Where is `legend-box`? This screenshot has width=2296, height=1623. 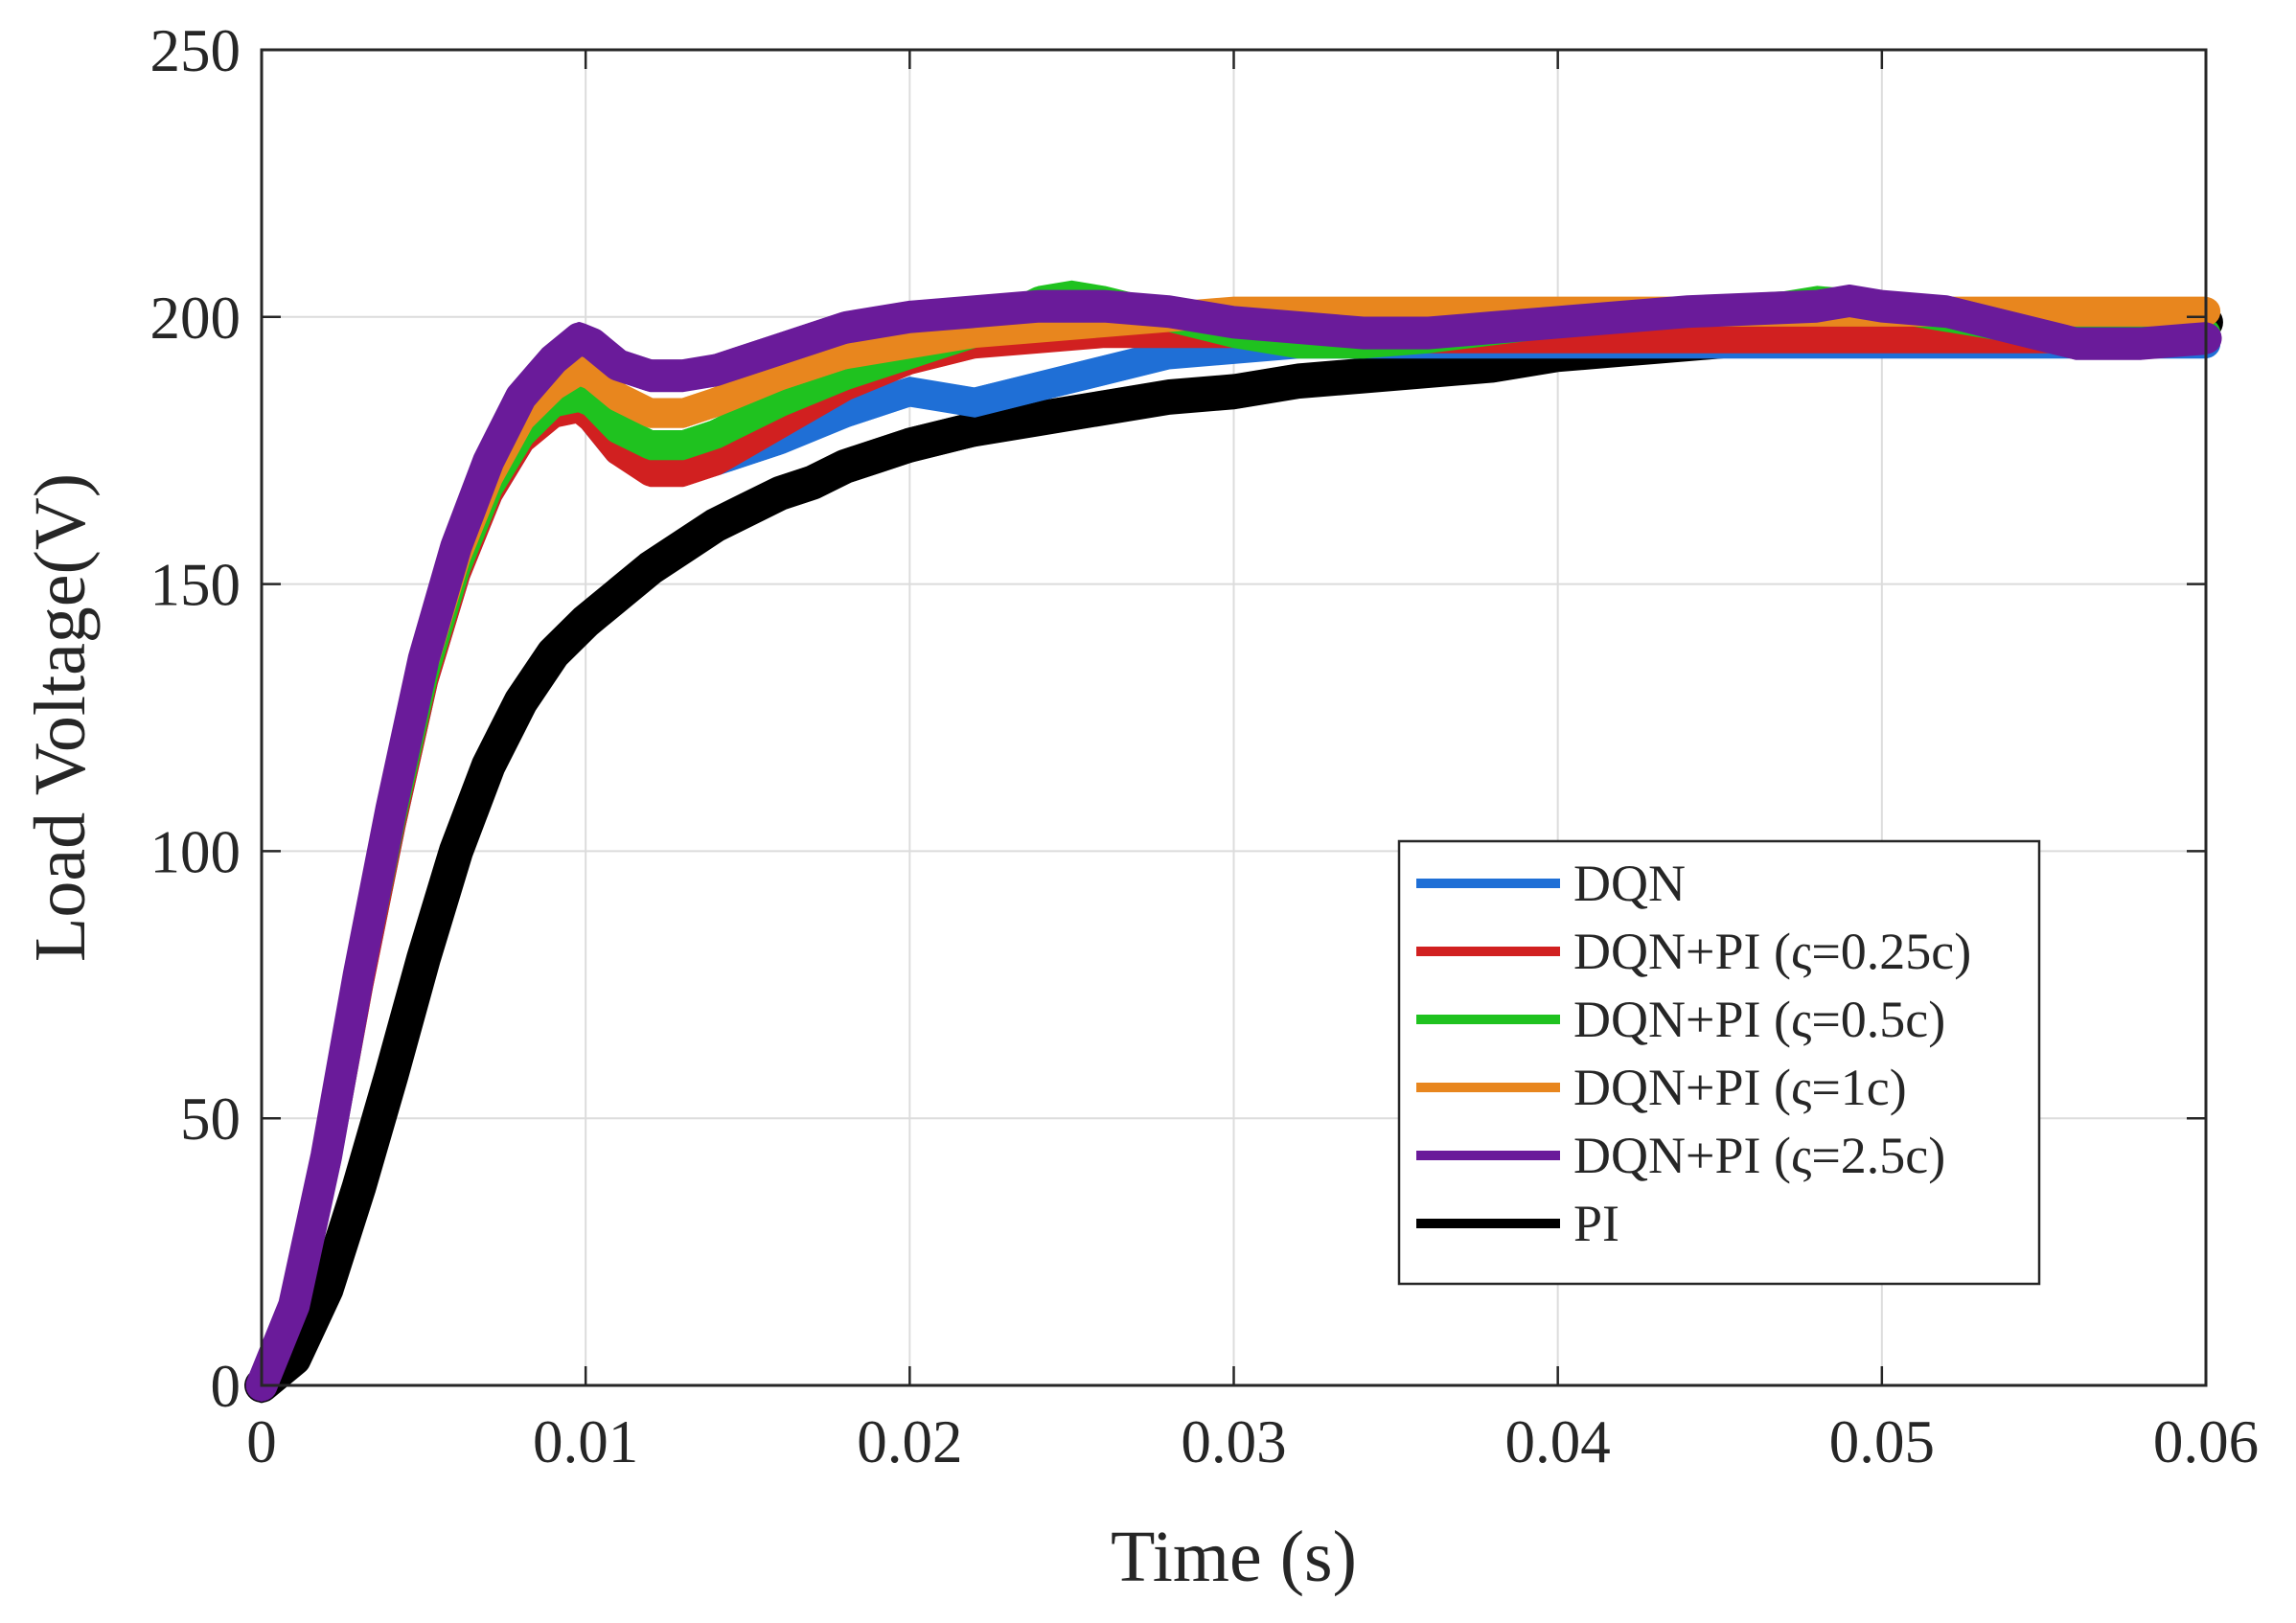
legend-box is located at coordinates (1719, 1062).